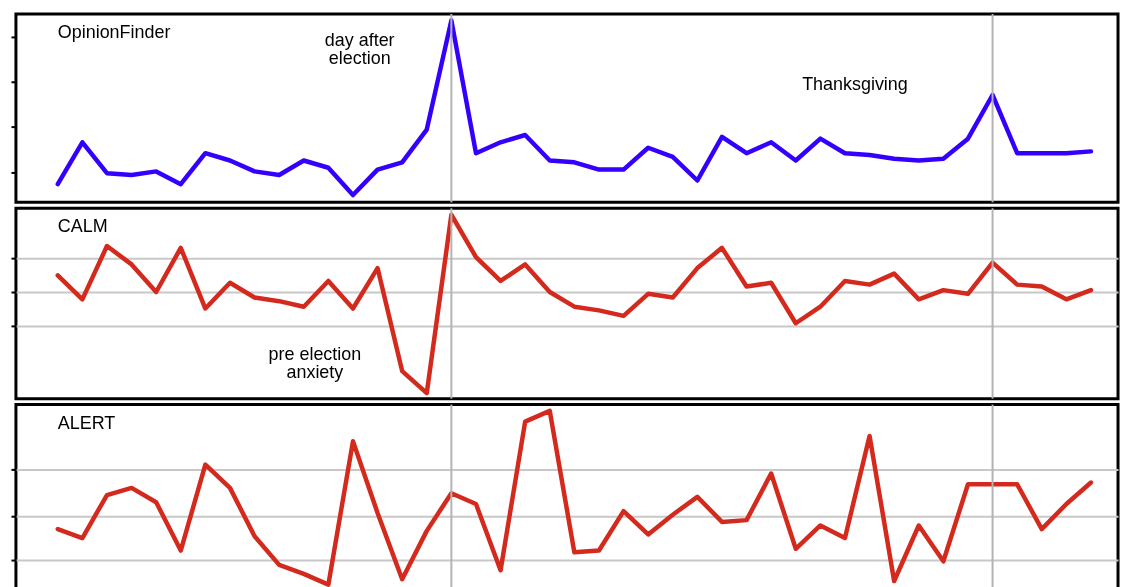  I want to click on chart-title: CALM, so click(82, 226).